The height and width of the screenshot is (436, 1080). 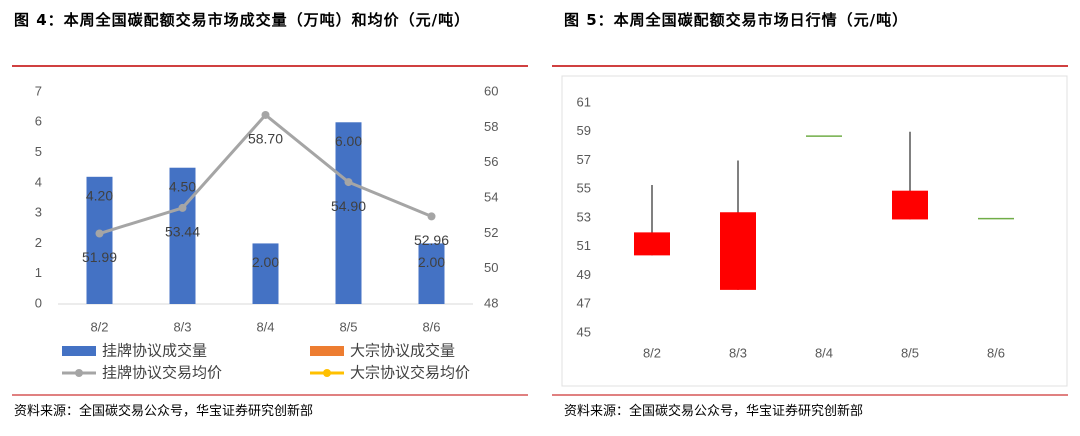 What do you see at coordinates (584, 331) in the screenshot?
I see `y-tick-label: 45` at bounding box center [584, 331].